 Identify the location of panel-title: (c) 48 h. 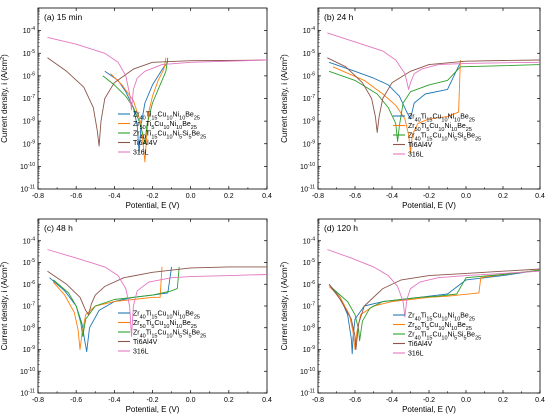
(58, 228).